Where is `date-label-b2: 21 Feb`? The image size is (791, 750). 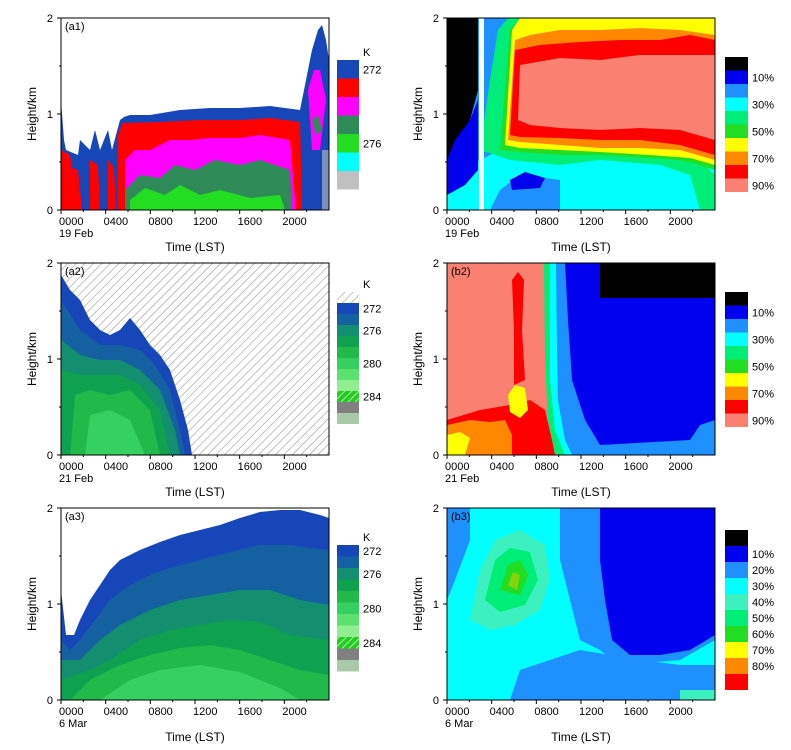 date-label-b2: 21 Feb is located at coordinates (462, 479).